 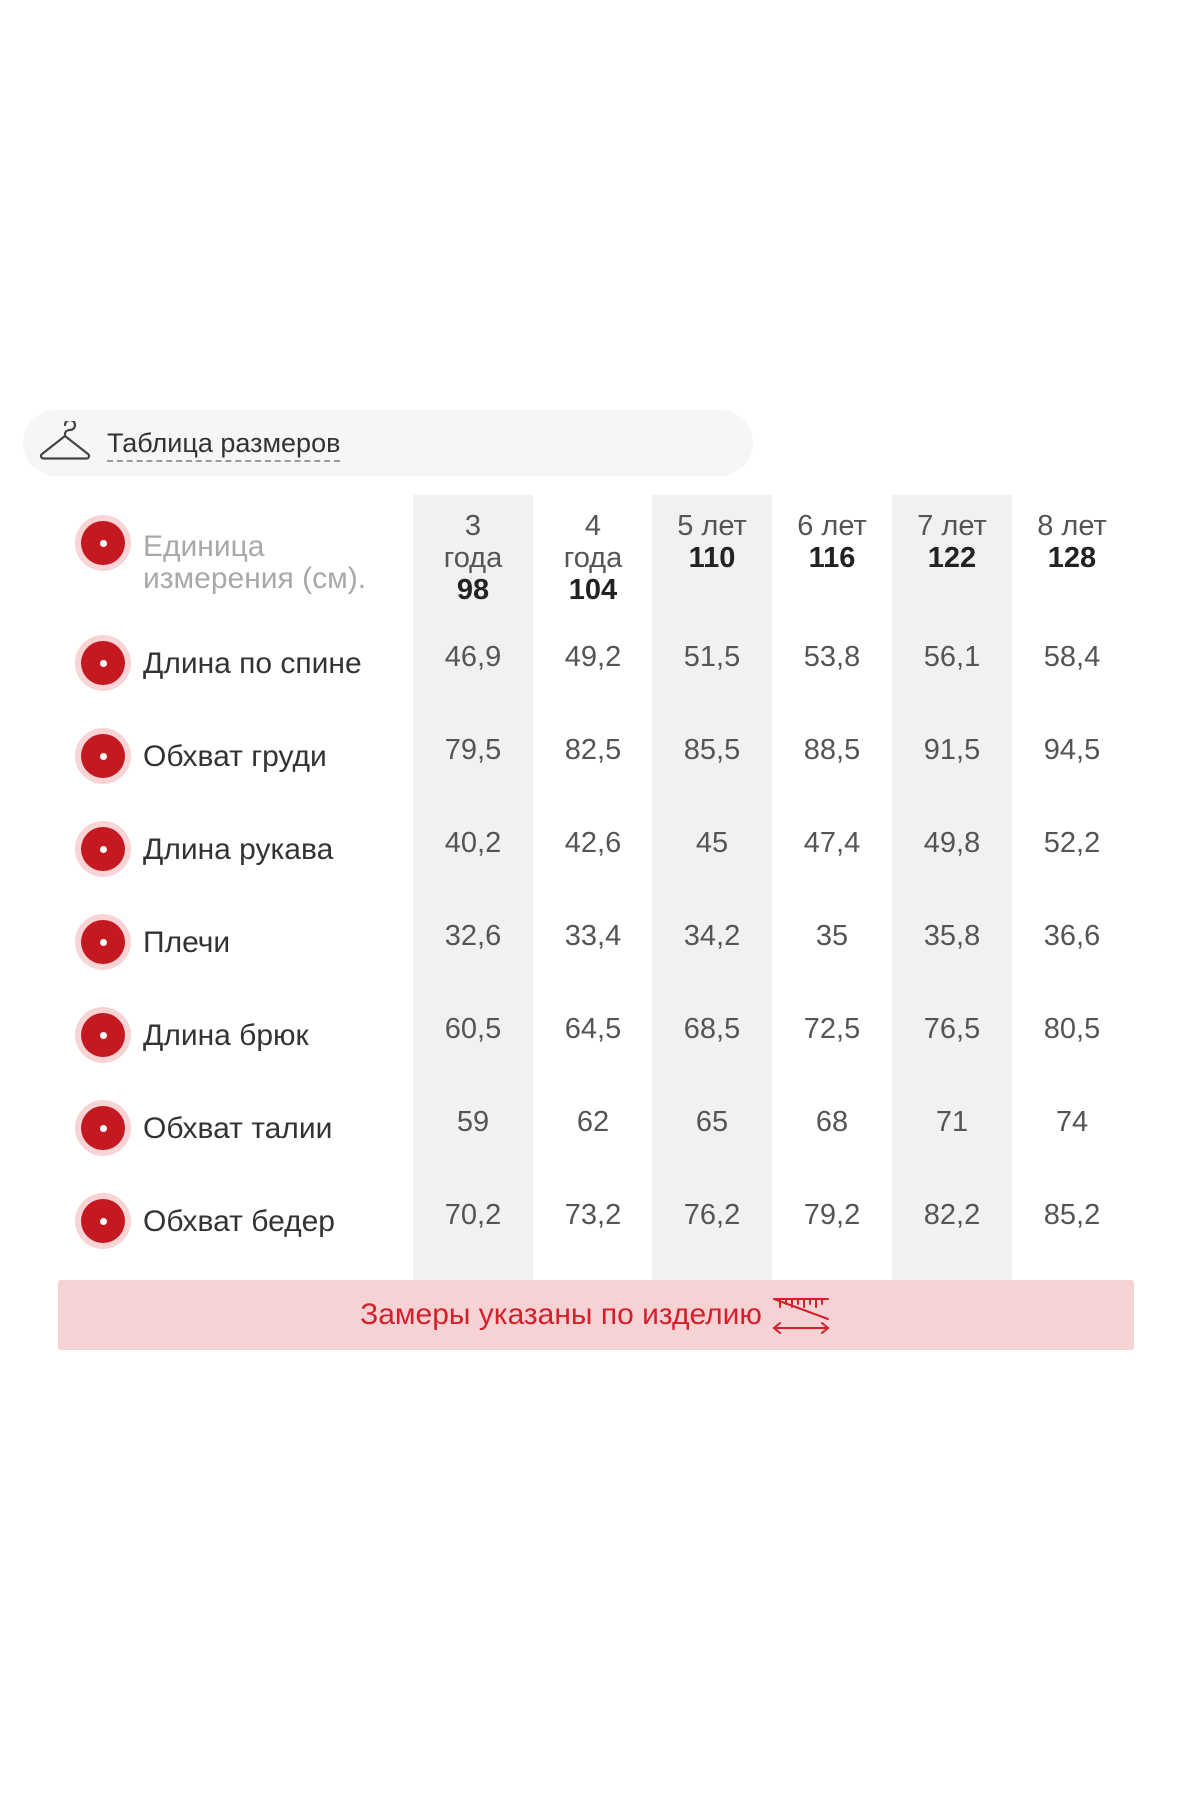 I want to click on measurement-label: Длина по спине, so click(x=252, y=663).